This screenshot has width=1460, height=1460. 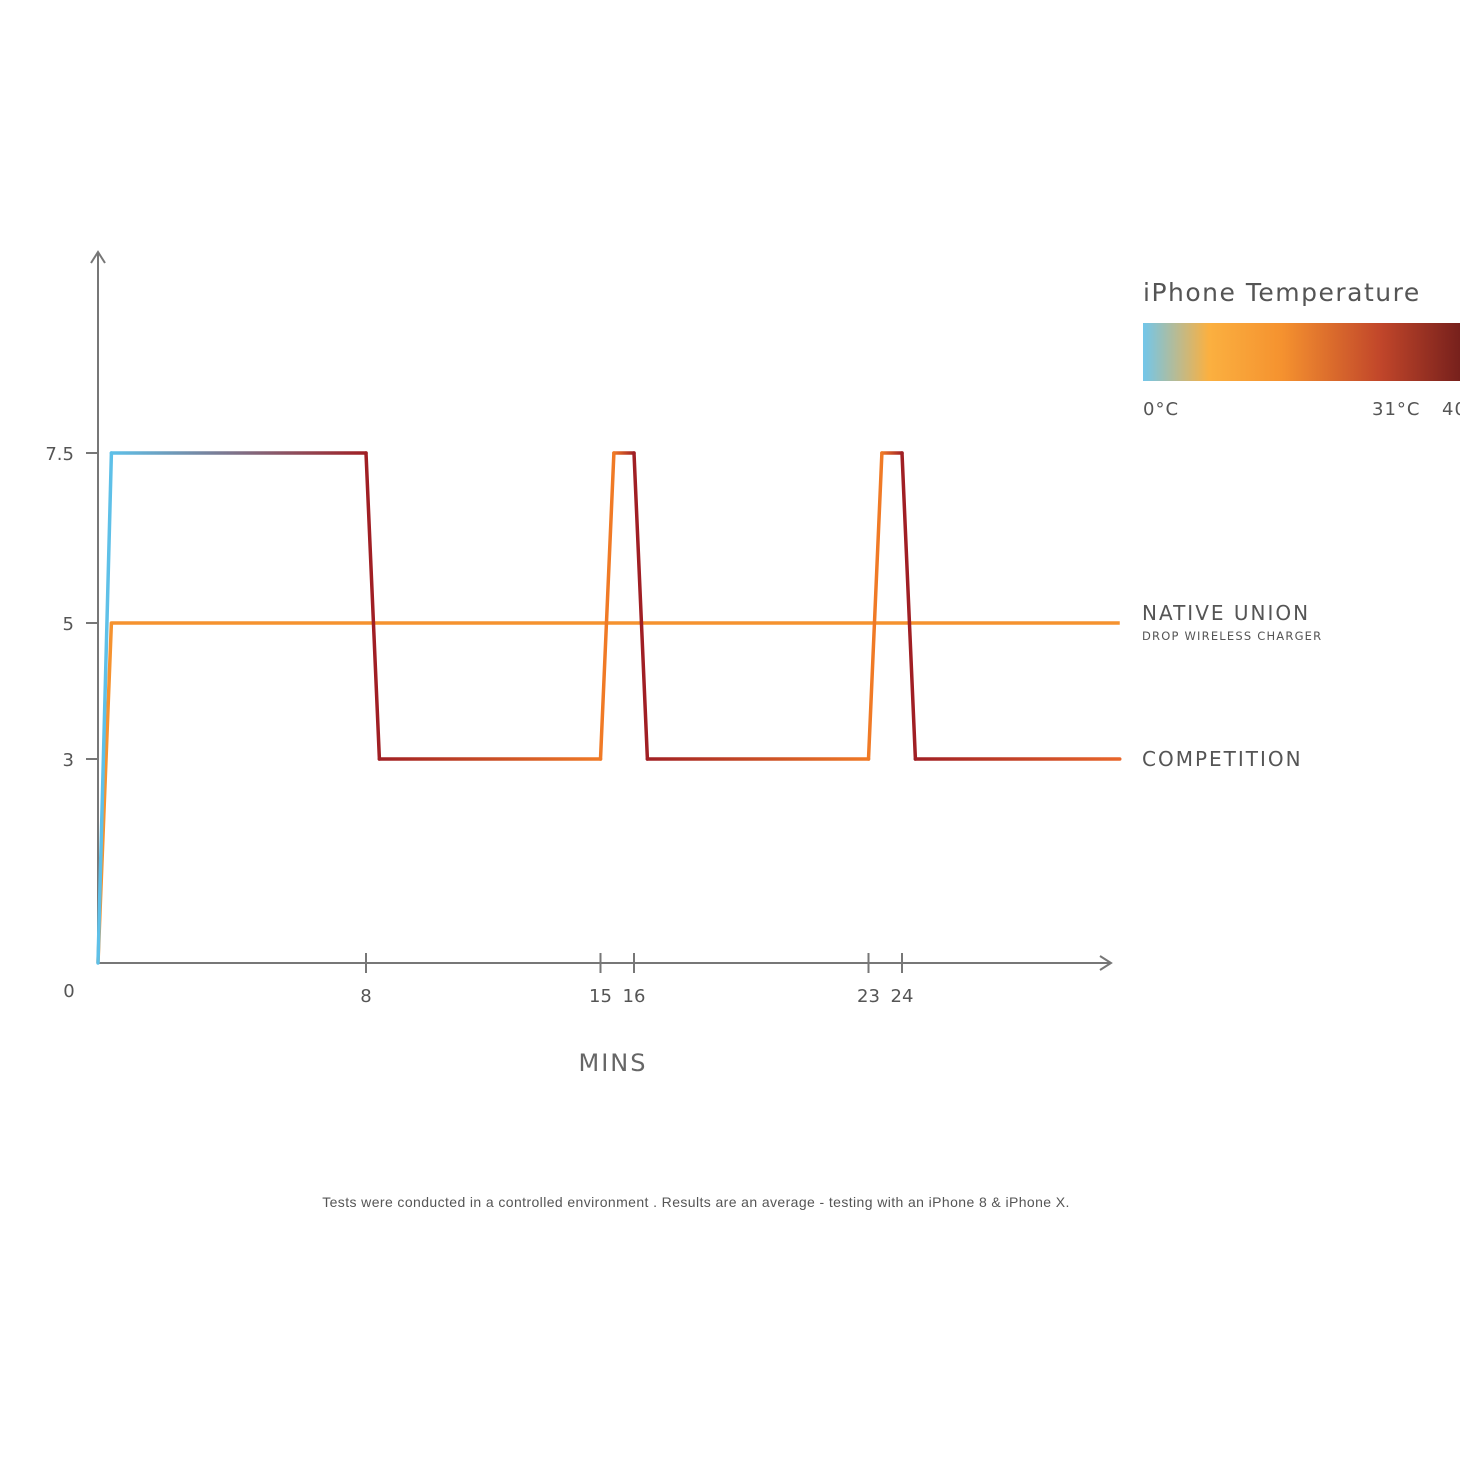 I want to click on x-tick-label: 15, so click(x=600, y=996).